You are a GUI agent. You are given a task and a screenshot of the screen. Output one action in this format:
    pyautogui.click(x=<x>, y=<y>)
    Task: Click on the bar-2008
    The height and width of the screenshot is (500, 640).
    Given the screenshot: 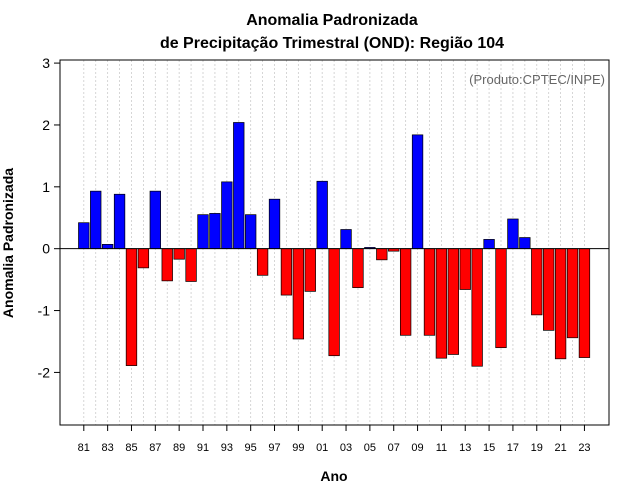 What is the action you would take?
    pyautogui.click(x=405, y=292)
    